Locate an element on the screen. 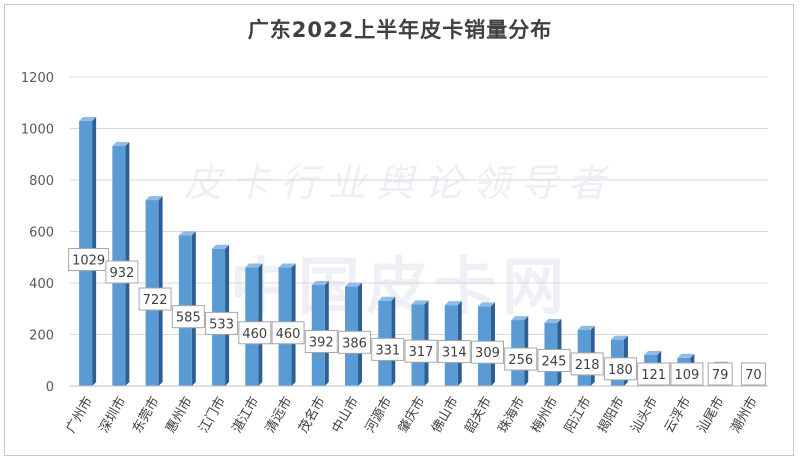  x-tick-label: 清远市 is located at coordinates (278, 415).